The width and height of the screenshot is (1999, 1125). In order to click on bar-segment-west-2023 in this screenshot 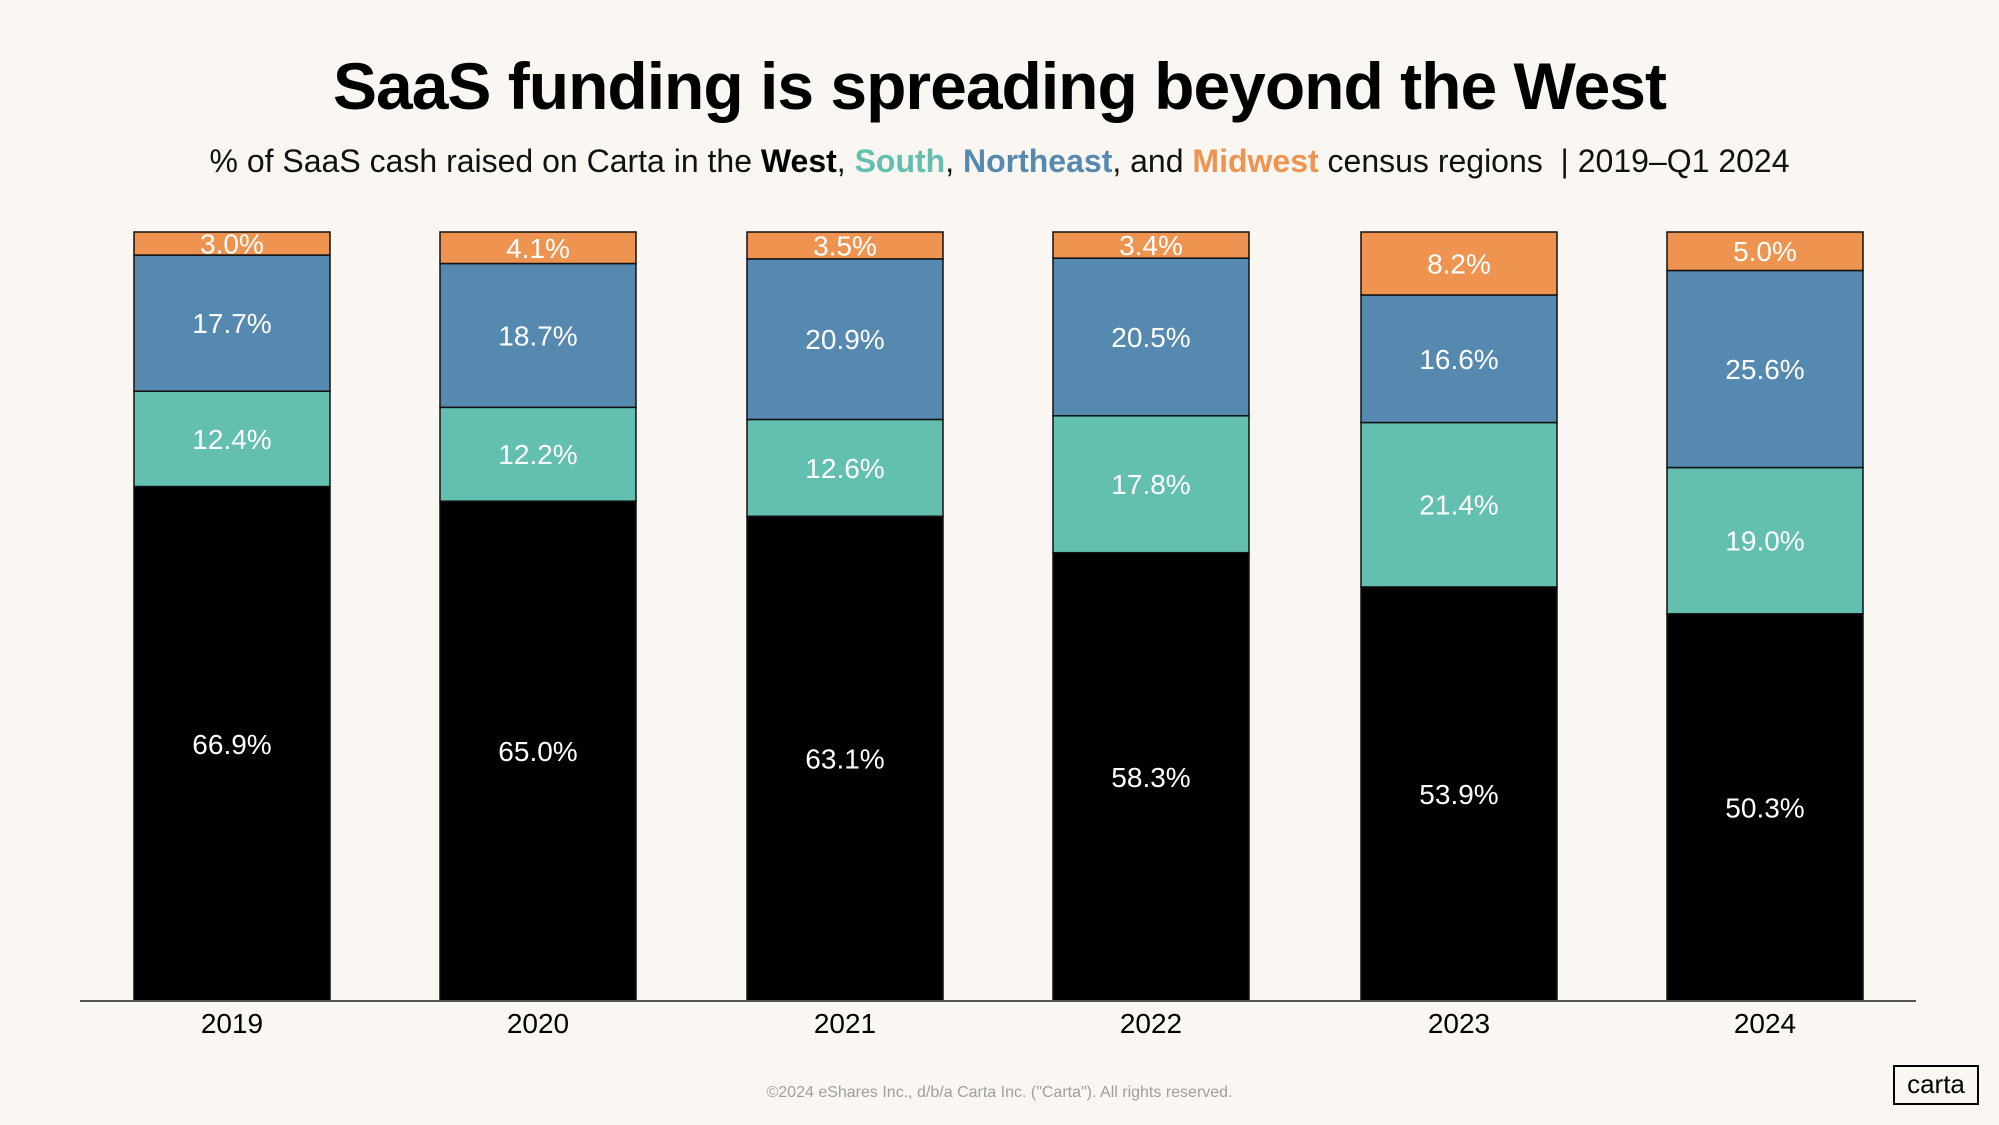, I will do `click(1459, 794)`.